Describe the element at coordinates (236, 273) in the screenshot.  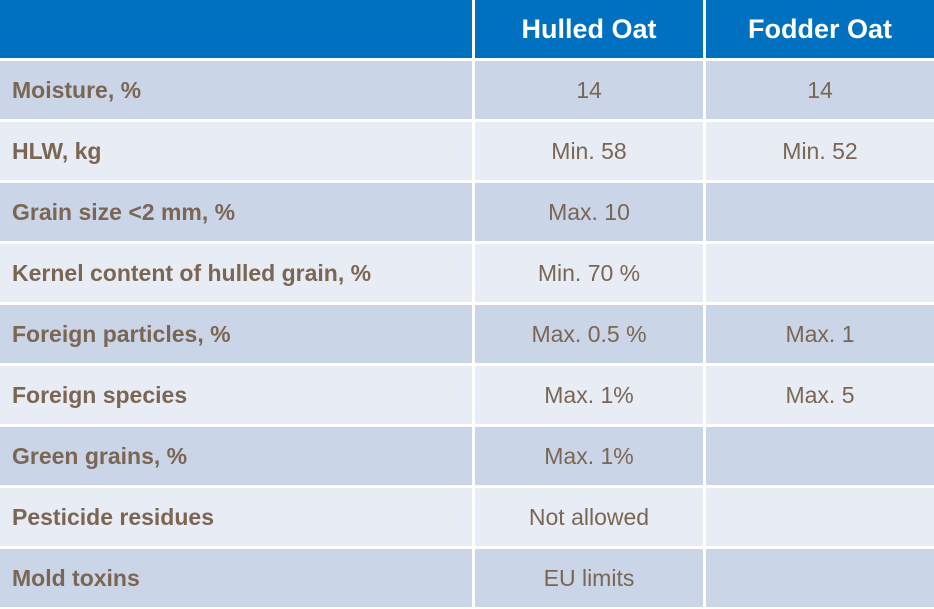
I see `row-label: Kernel content of hulled grain, %` at that location.